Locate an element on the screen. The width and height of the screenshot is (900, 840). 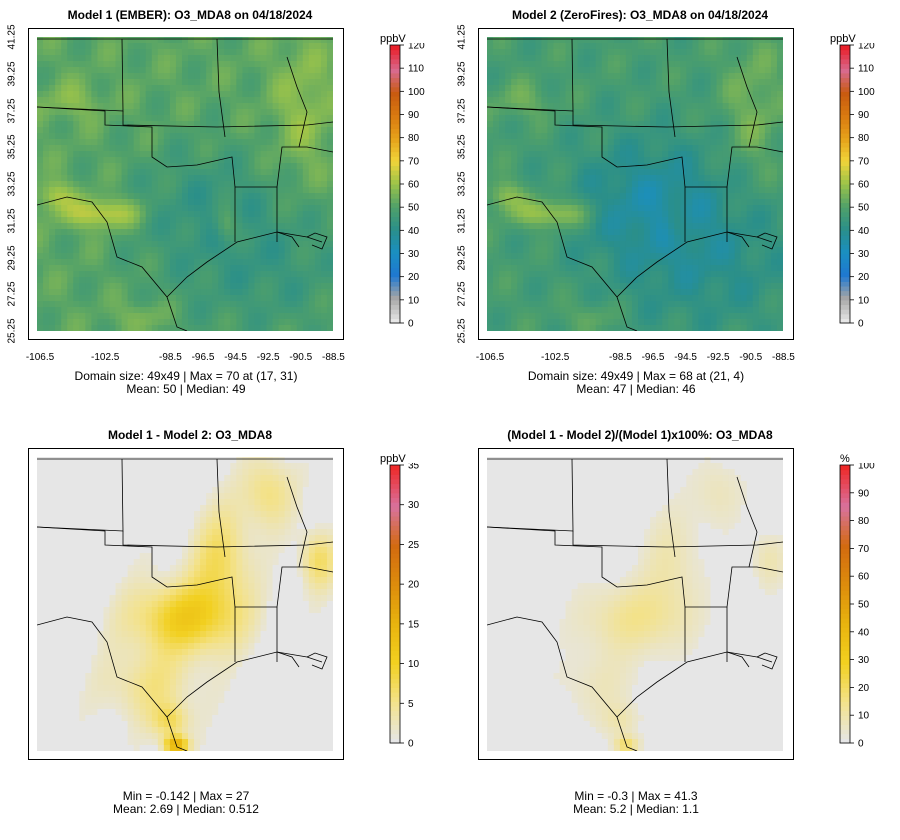
state-border is located at coordinates (227, 119).